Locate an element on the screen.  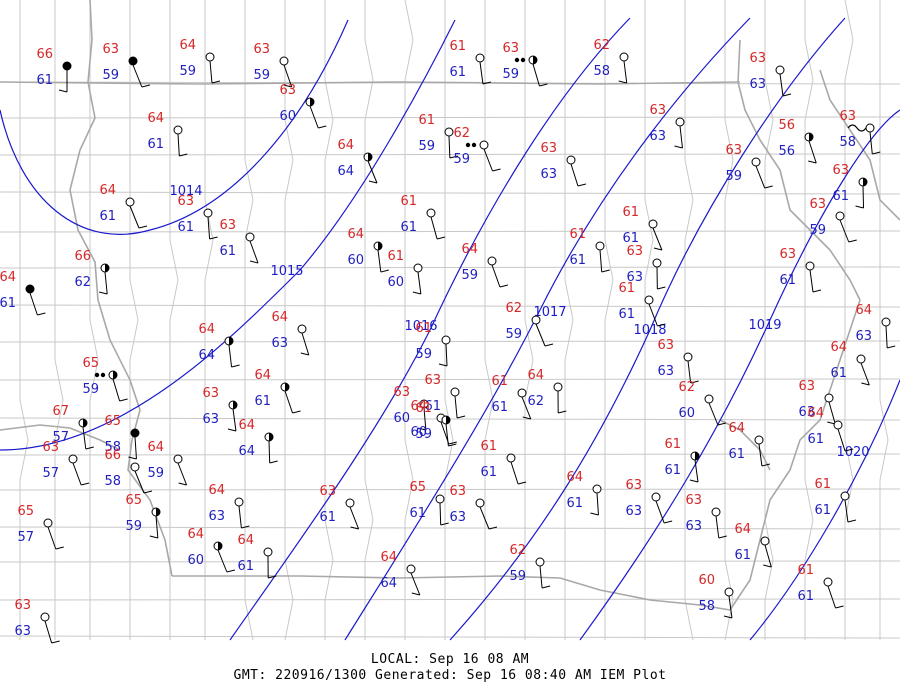
temperature-label: 65 is located at coordinates (25, 511).